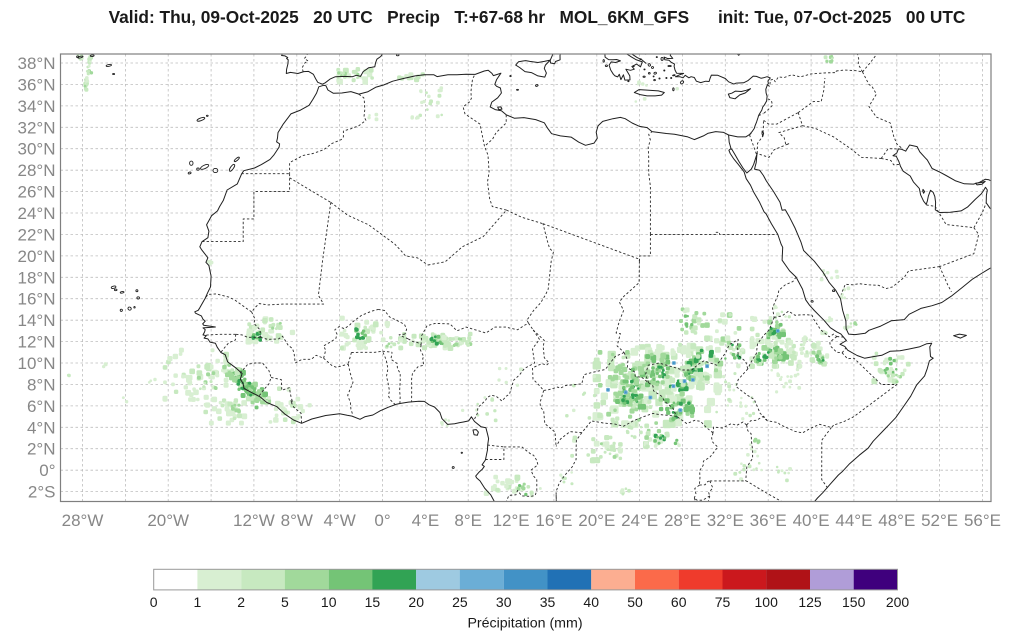 Image resolution: width=1011 pixels, height=641 pixels. I want to click on svg-text: 48°E, so click(896, 520).